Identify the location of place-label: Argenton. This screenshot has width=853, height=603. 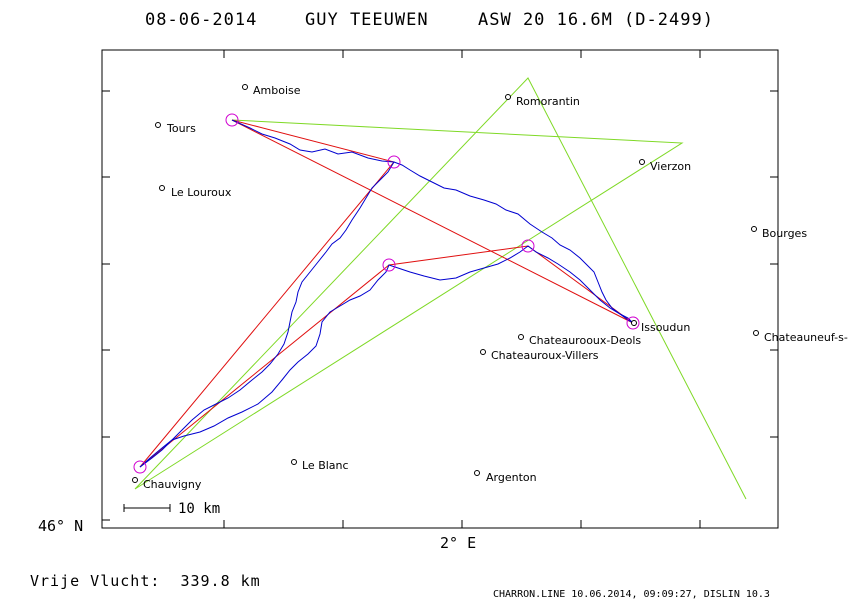
(511, 477).